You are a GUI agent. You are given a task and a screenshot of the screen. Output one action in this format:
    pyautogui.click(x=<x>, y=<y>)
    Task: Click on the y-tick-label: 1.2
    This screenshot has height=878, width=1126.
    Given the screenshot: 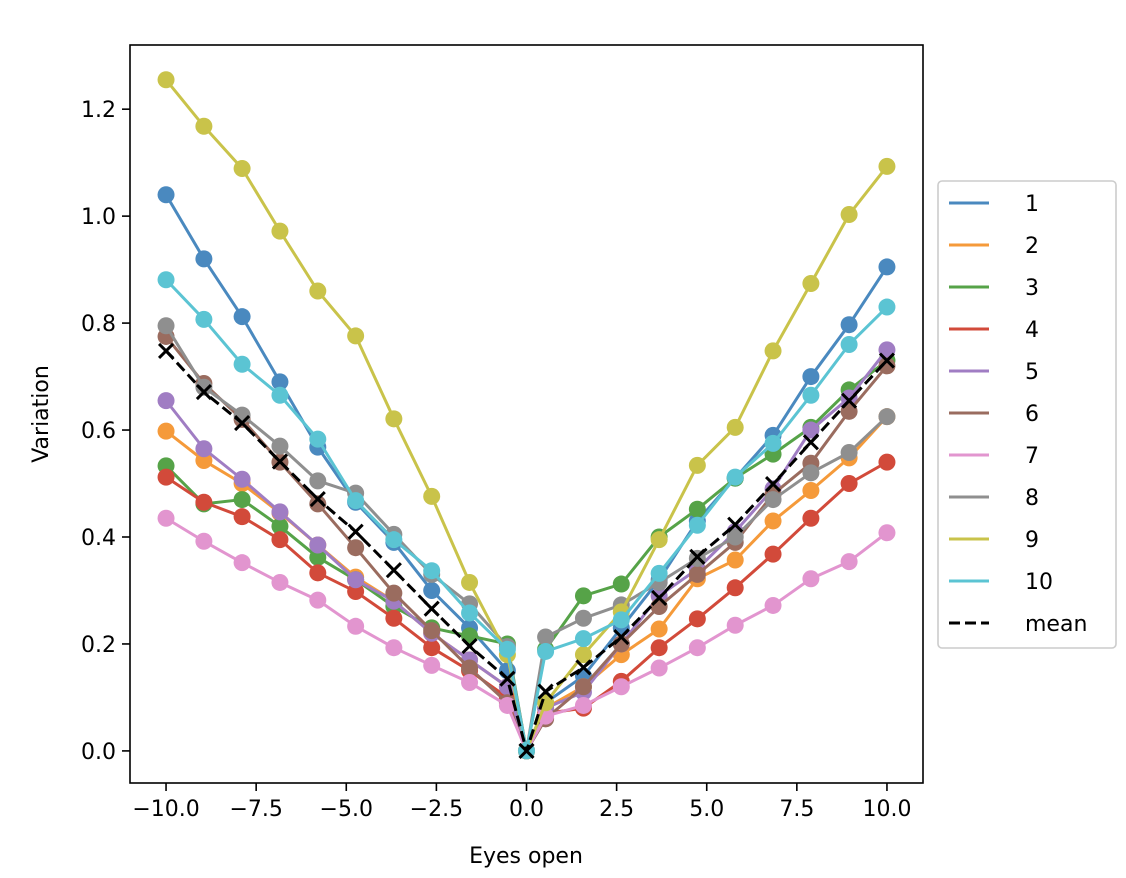 What is the action you would take?
    pyautogui.click(x=98, y=110)
    